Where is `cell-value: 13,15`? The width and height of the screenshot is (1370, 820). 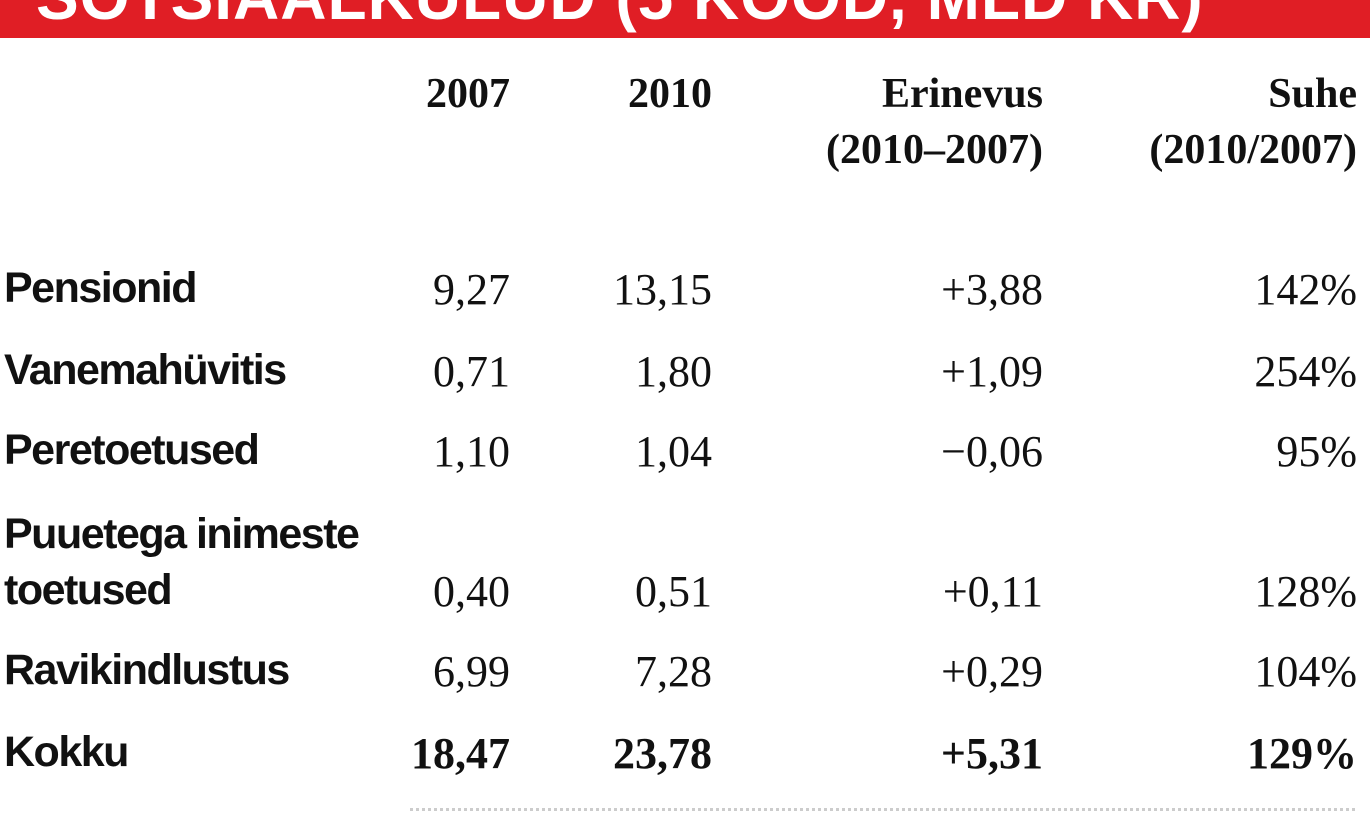
cell-value: 13,15 is located at coordinates (662, 289).